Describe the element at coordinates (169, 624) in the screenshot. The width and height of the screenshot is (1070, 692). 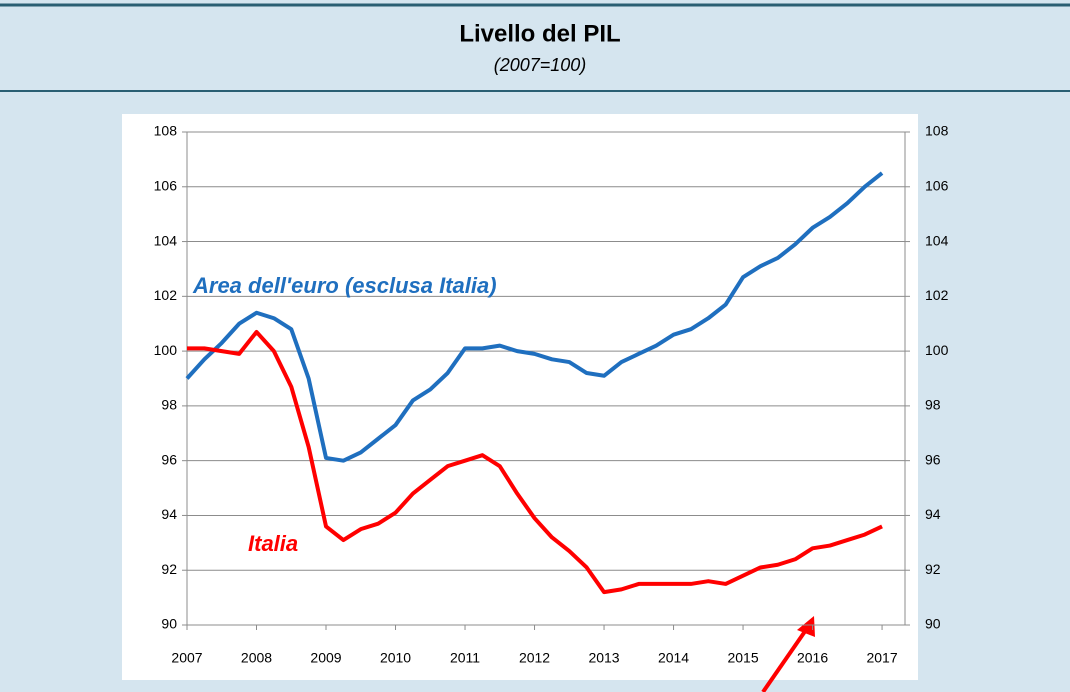
I see `y-tick-label: 90` at that location.